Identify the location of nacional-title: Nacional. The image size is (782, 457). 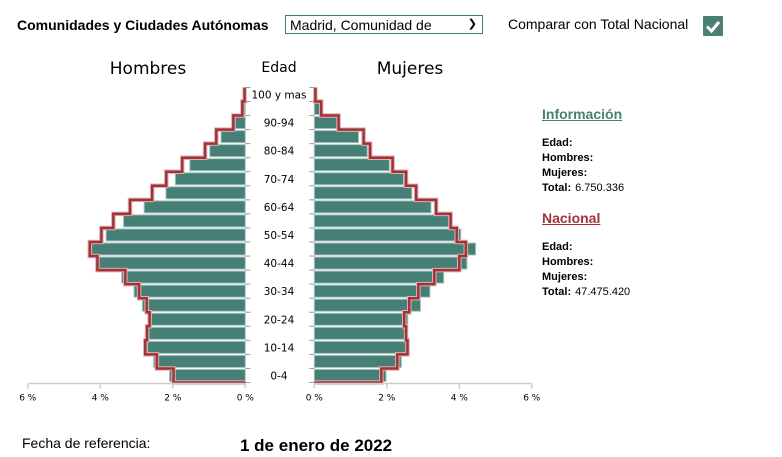
(571, 218).